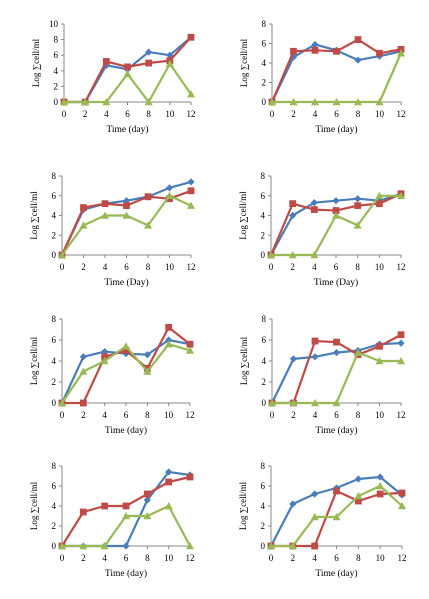  I want to click on panel-1: 0 2 4 6 8 10 0 2 4 6 8 10 12 Time (day) Log ∑cell/ml, so click(113, 77).